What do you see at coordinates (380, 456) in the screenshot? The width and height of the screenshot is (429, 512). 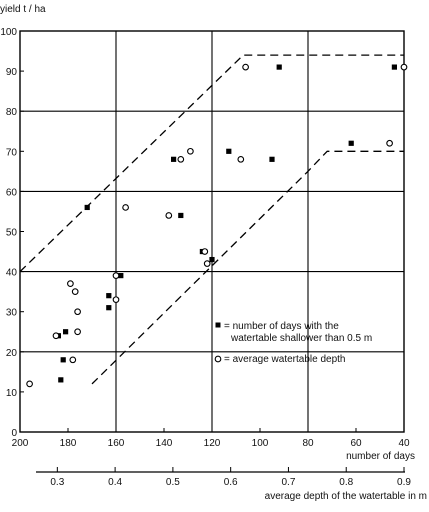 I see `x-axis-title: number of days` at bounding box center [380, 456].